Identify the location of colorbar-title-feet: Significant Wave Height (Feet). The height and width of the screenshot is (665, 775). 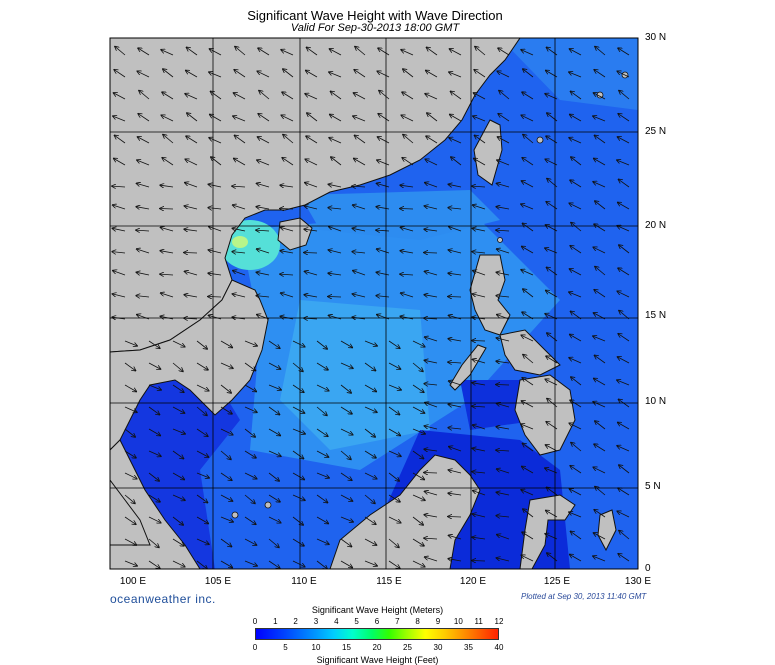
(377, 660).